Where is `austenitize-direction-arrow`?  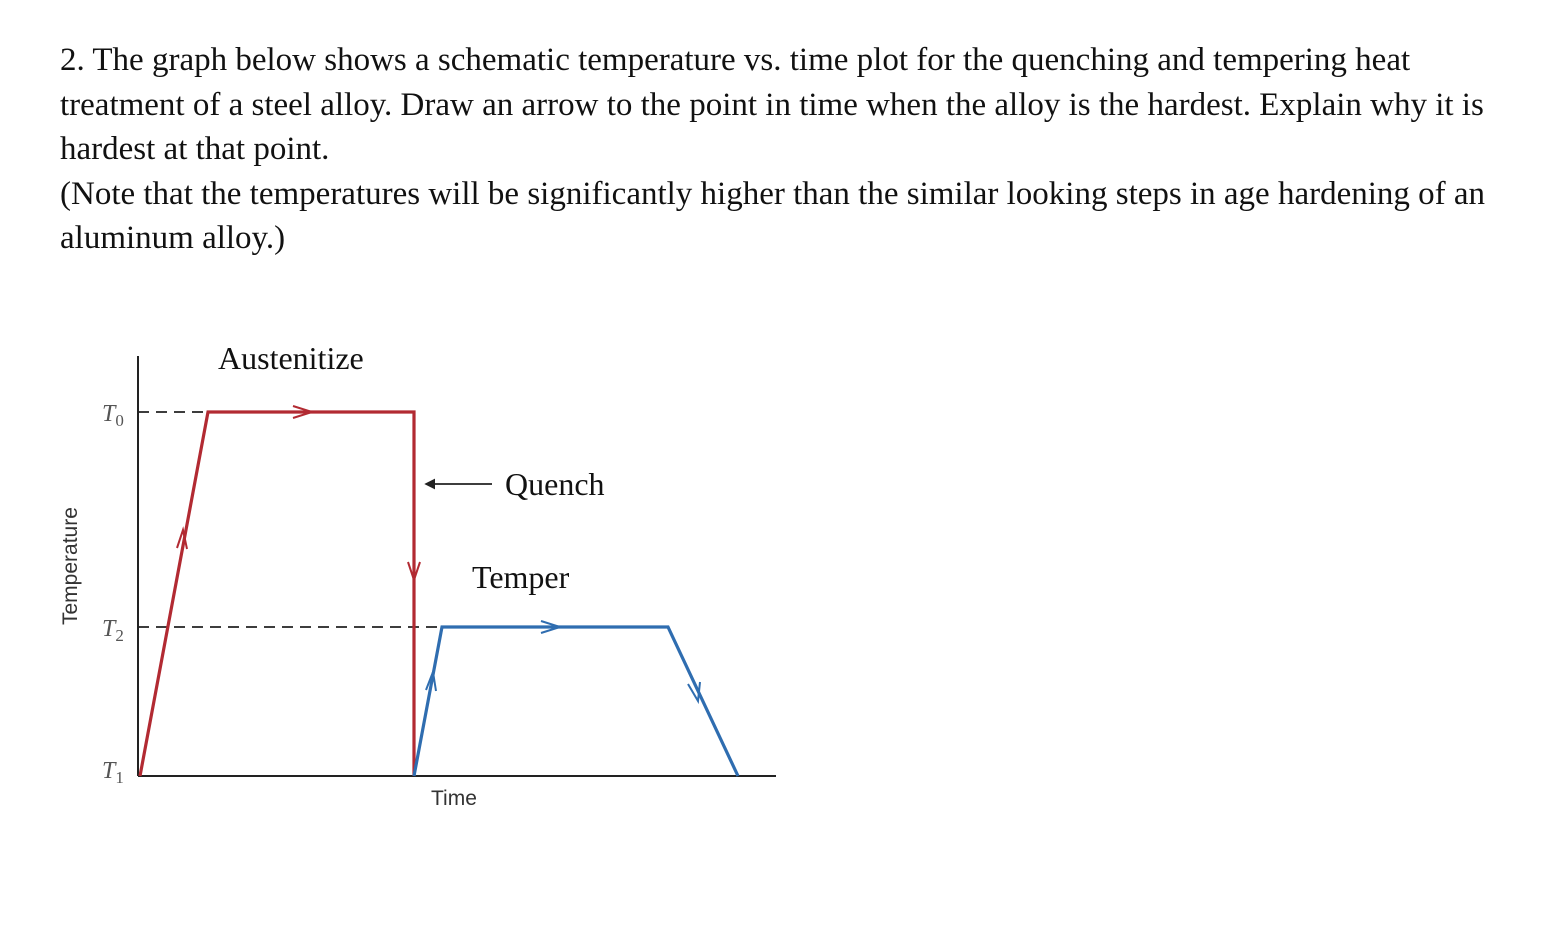
austenitize-direction-arrow is located at coordinates (304, 412).